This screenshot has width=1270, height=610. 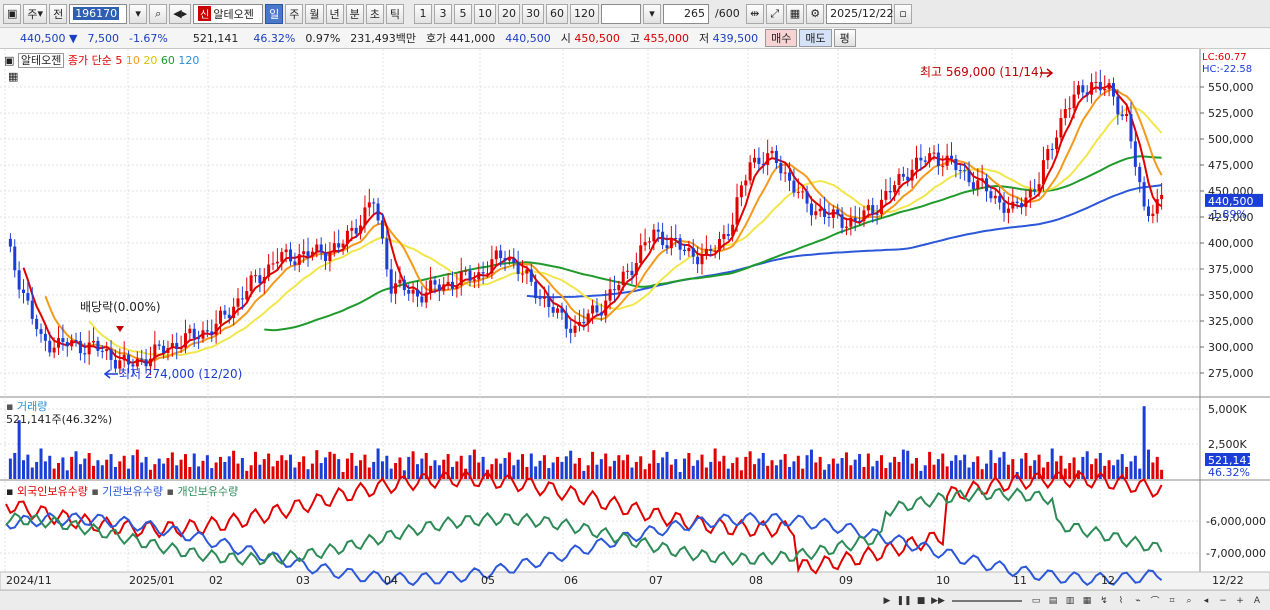 What do you see at coordinates (35, 13) in the screenshot?
I see `period-select: 주 ▾` at bounding box center [35, 13].